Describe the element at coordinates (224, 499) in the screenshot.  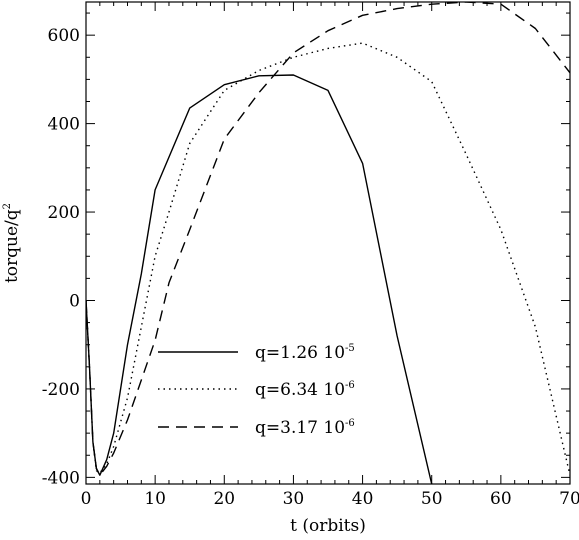
I see `x-tick-label: 20` at that location.